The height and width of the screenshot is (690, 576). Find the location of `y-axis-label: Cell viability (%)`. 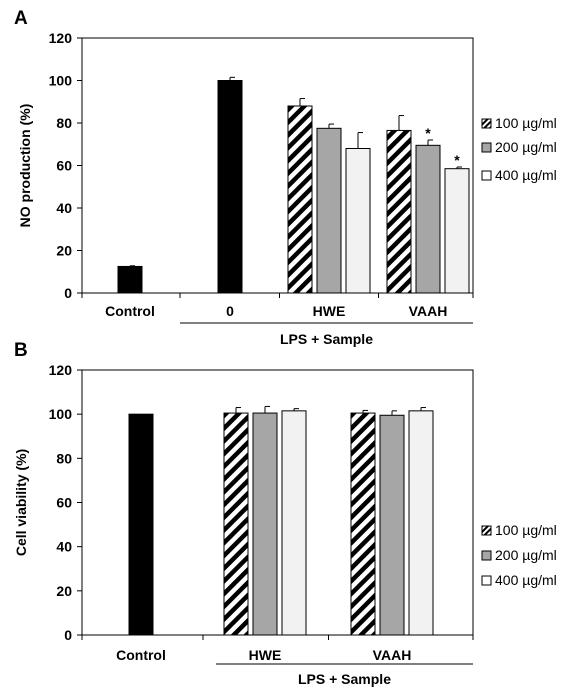

y-axis-label: Cell viability (%) is located at coordinates (21, 502).